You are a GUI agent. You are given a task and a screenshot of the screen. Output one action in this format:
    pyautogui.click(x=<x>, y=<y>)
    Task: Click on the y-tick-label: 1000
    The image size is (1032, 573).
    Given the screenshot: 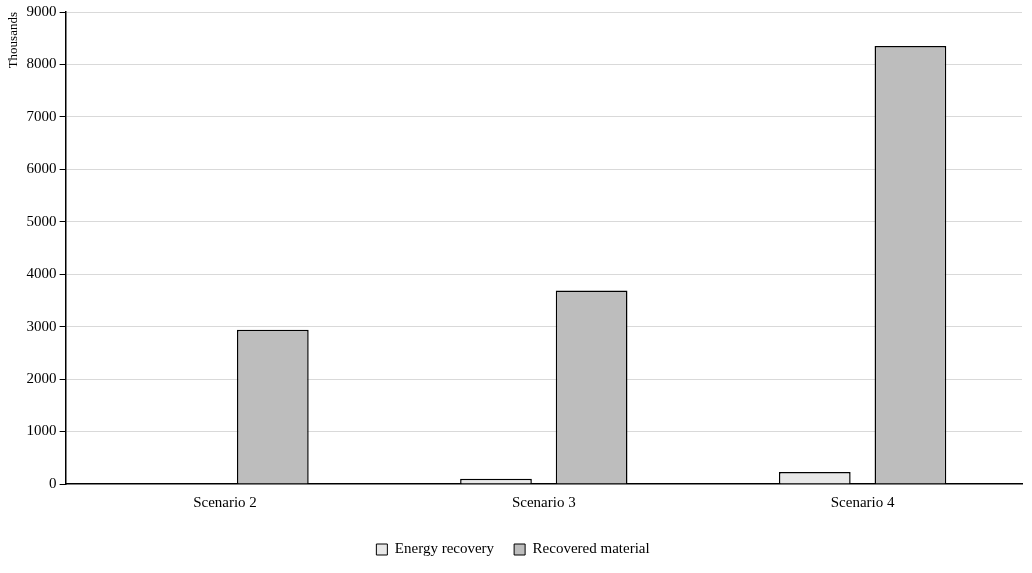 What is the action you would take?
    pyautogui.click(x=41, y=430)
    